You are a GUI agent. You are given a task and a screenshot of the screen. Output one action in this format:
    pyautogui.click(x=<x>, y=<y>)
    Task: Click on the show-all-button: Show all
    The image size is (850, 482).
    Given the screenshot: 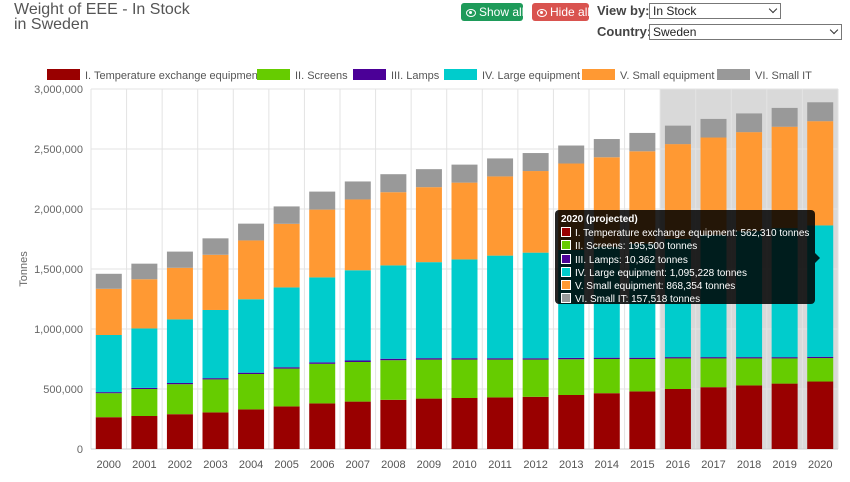 What is the action you would take?
    pyautogui.click(x=492, y=12)
    